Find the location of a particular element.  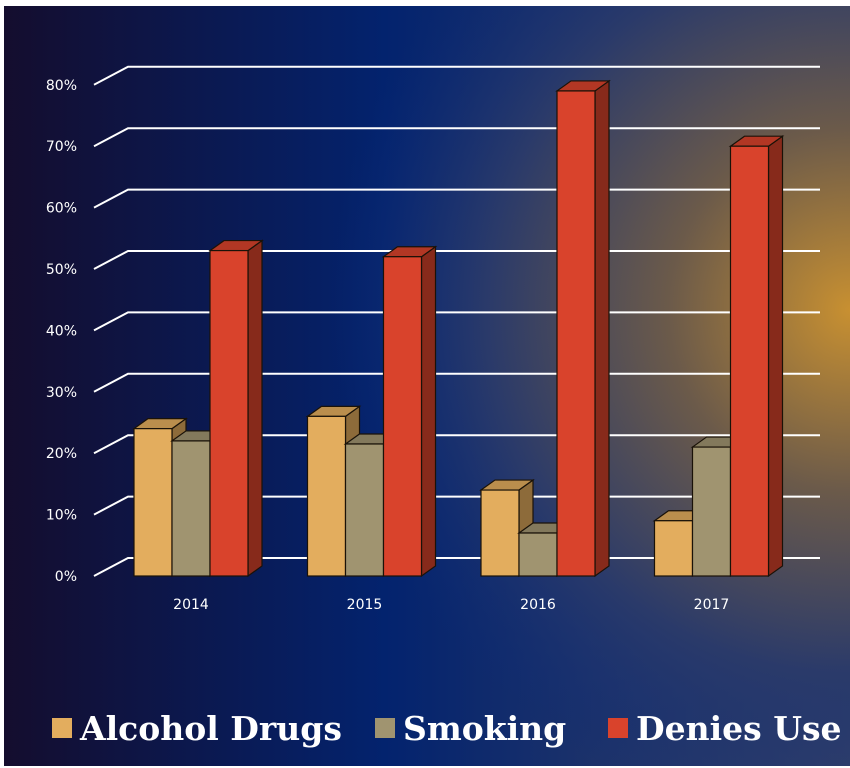

y-tick-label-40pct: 40% is located at coordinates (61, 331).